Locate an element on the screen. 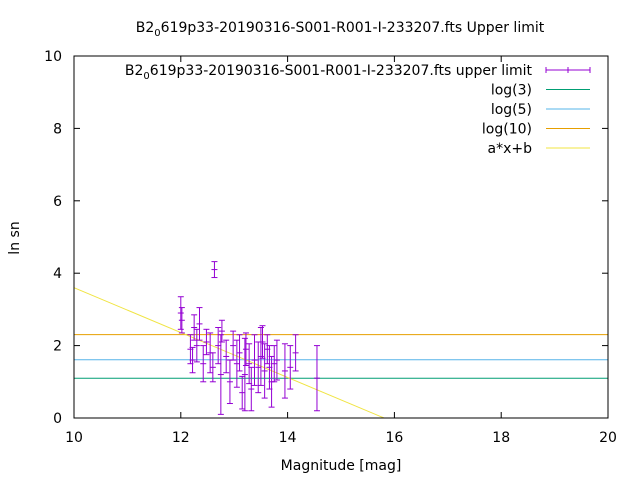 This screenshot has width=640, height=480. legend-label-prefix: log(3) is located at coordinates (511, 91).